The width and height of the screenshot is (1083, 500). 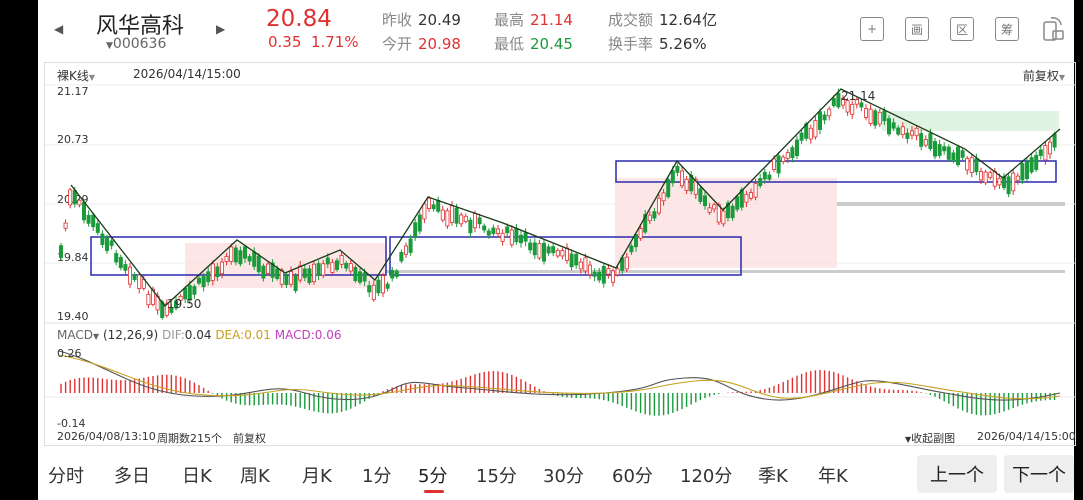 I want to click on add-watchlist-icon: +, so click(x=872, y=29).